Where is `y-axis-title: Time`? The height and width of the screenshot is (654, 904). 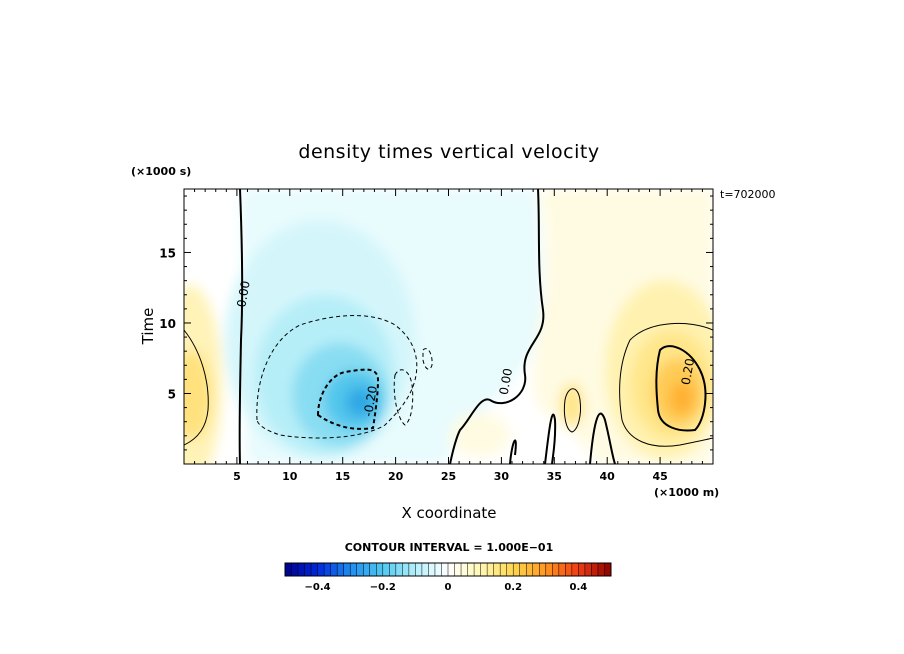 y-axis-title: Time is located at coordinates (148, 327).